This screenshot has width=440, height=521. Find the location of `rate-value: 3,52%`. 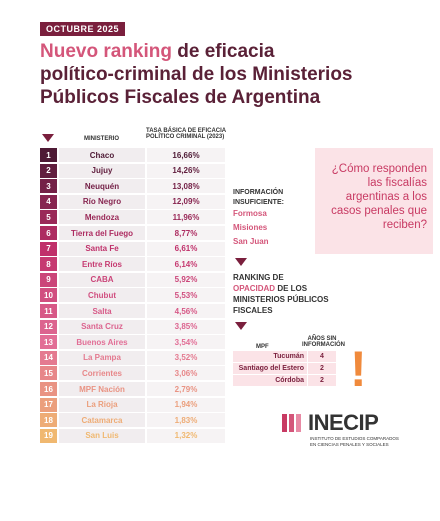

rate-value: 3,52% is located at coordinates (186, 357).